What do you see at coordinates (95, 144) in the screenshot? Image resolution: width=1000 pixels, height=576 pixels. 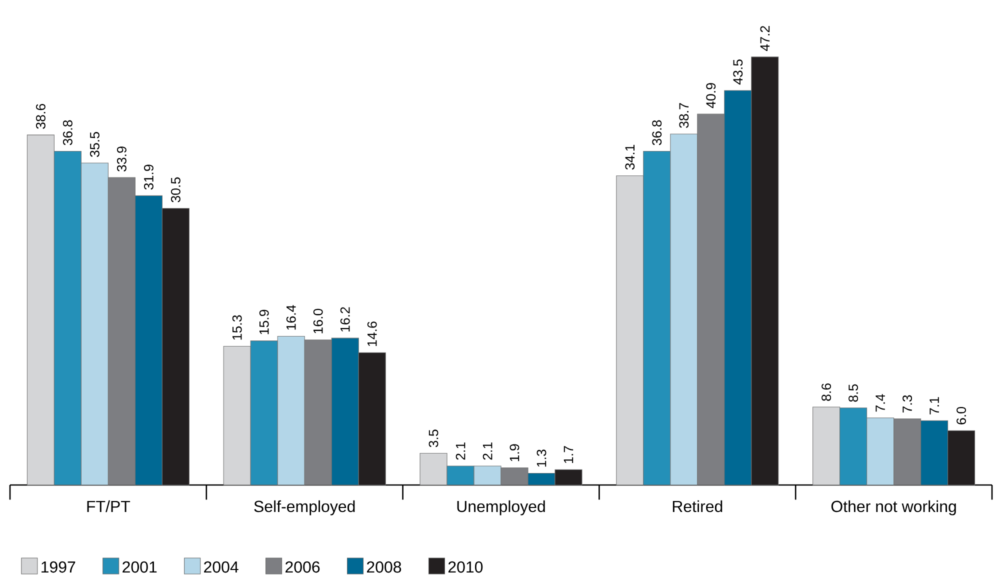 I see `data-label: 35.5` at bounding box center [95, 144].